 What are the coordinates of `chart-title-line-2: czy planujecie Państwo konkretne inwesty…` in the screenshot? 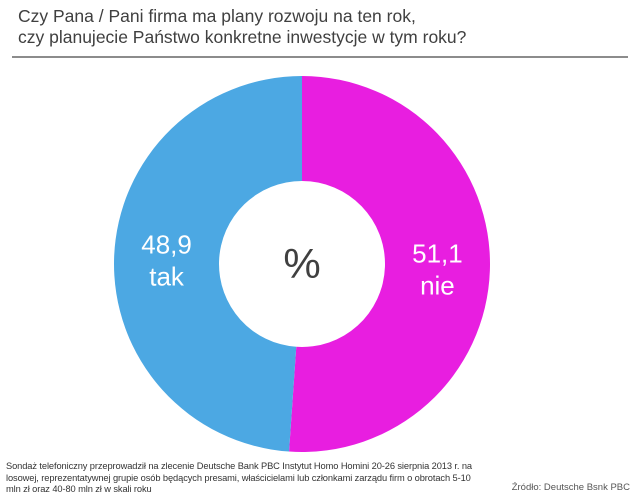 It's located at (242, 37).